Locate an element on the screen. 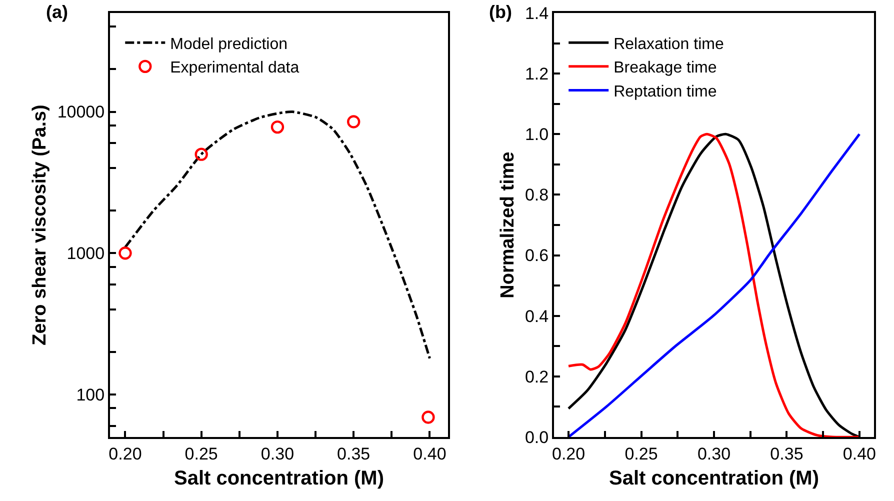 The width and height of the screenshot is (894, 501). y-tick-label: 10000 is located at coordinates (81, 112).